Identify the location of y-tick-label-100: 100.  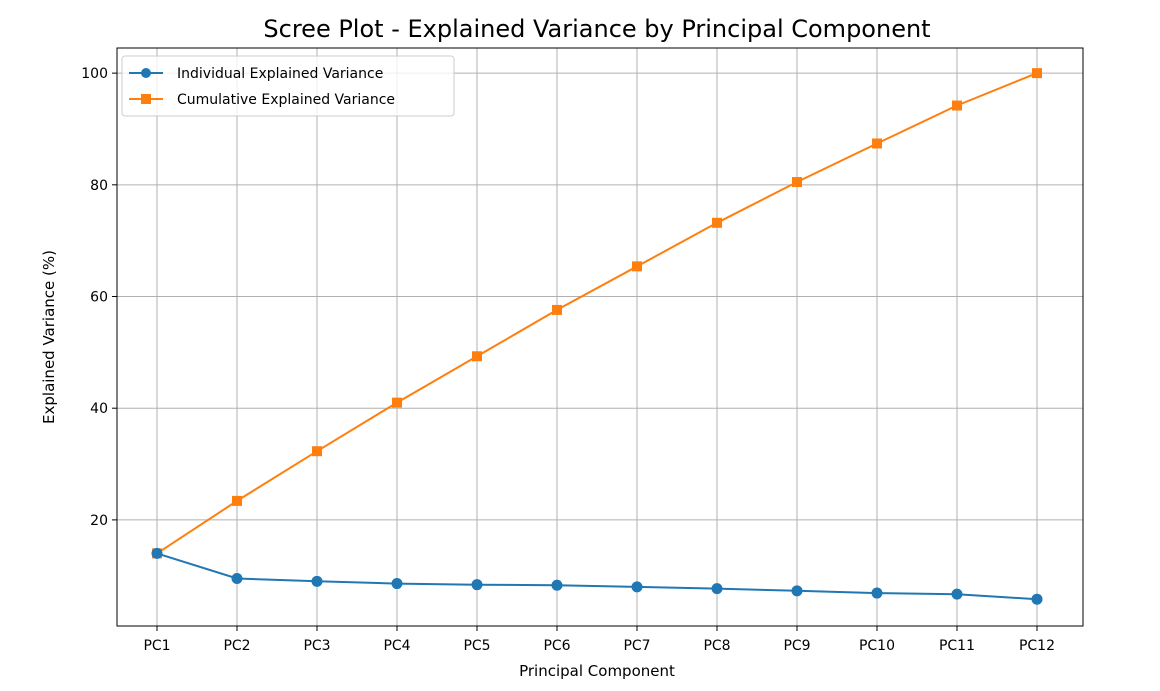
(94, 74).